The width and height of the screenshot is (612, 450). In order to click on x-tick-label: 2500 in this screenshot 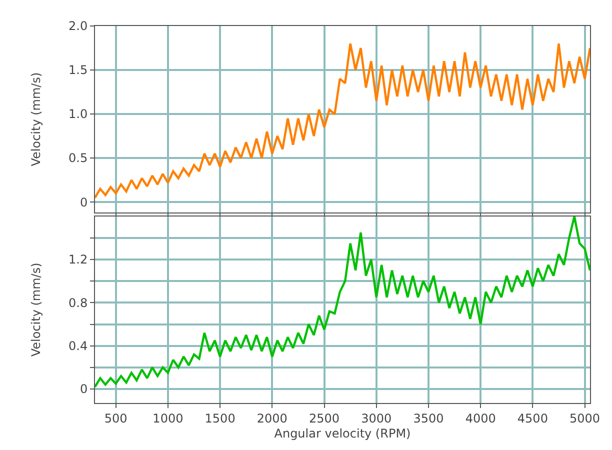, I will do `click(324, 418)`.